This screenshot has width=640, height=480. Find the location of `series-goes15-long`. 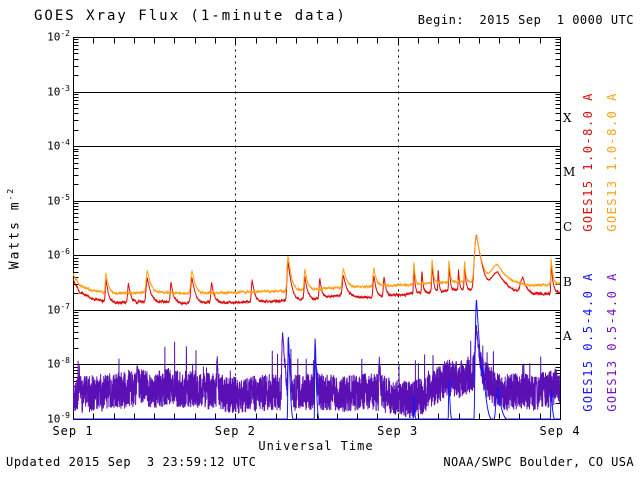

series-goes15-long is located at coordinates (316, 270).